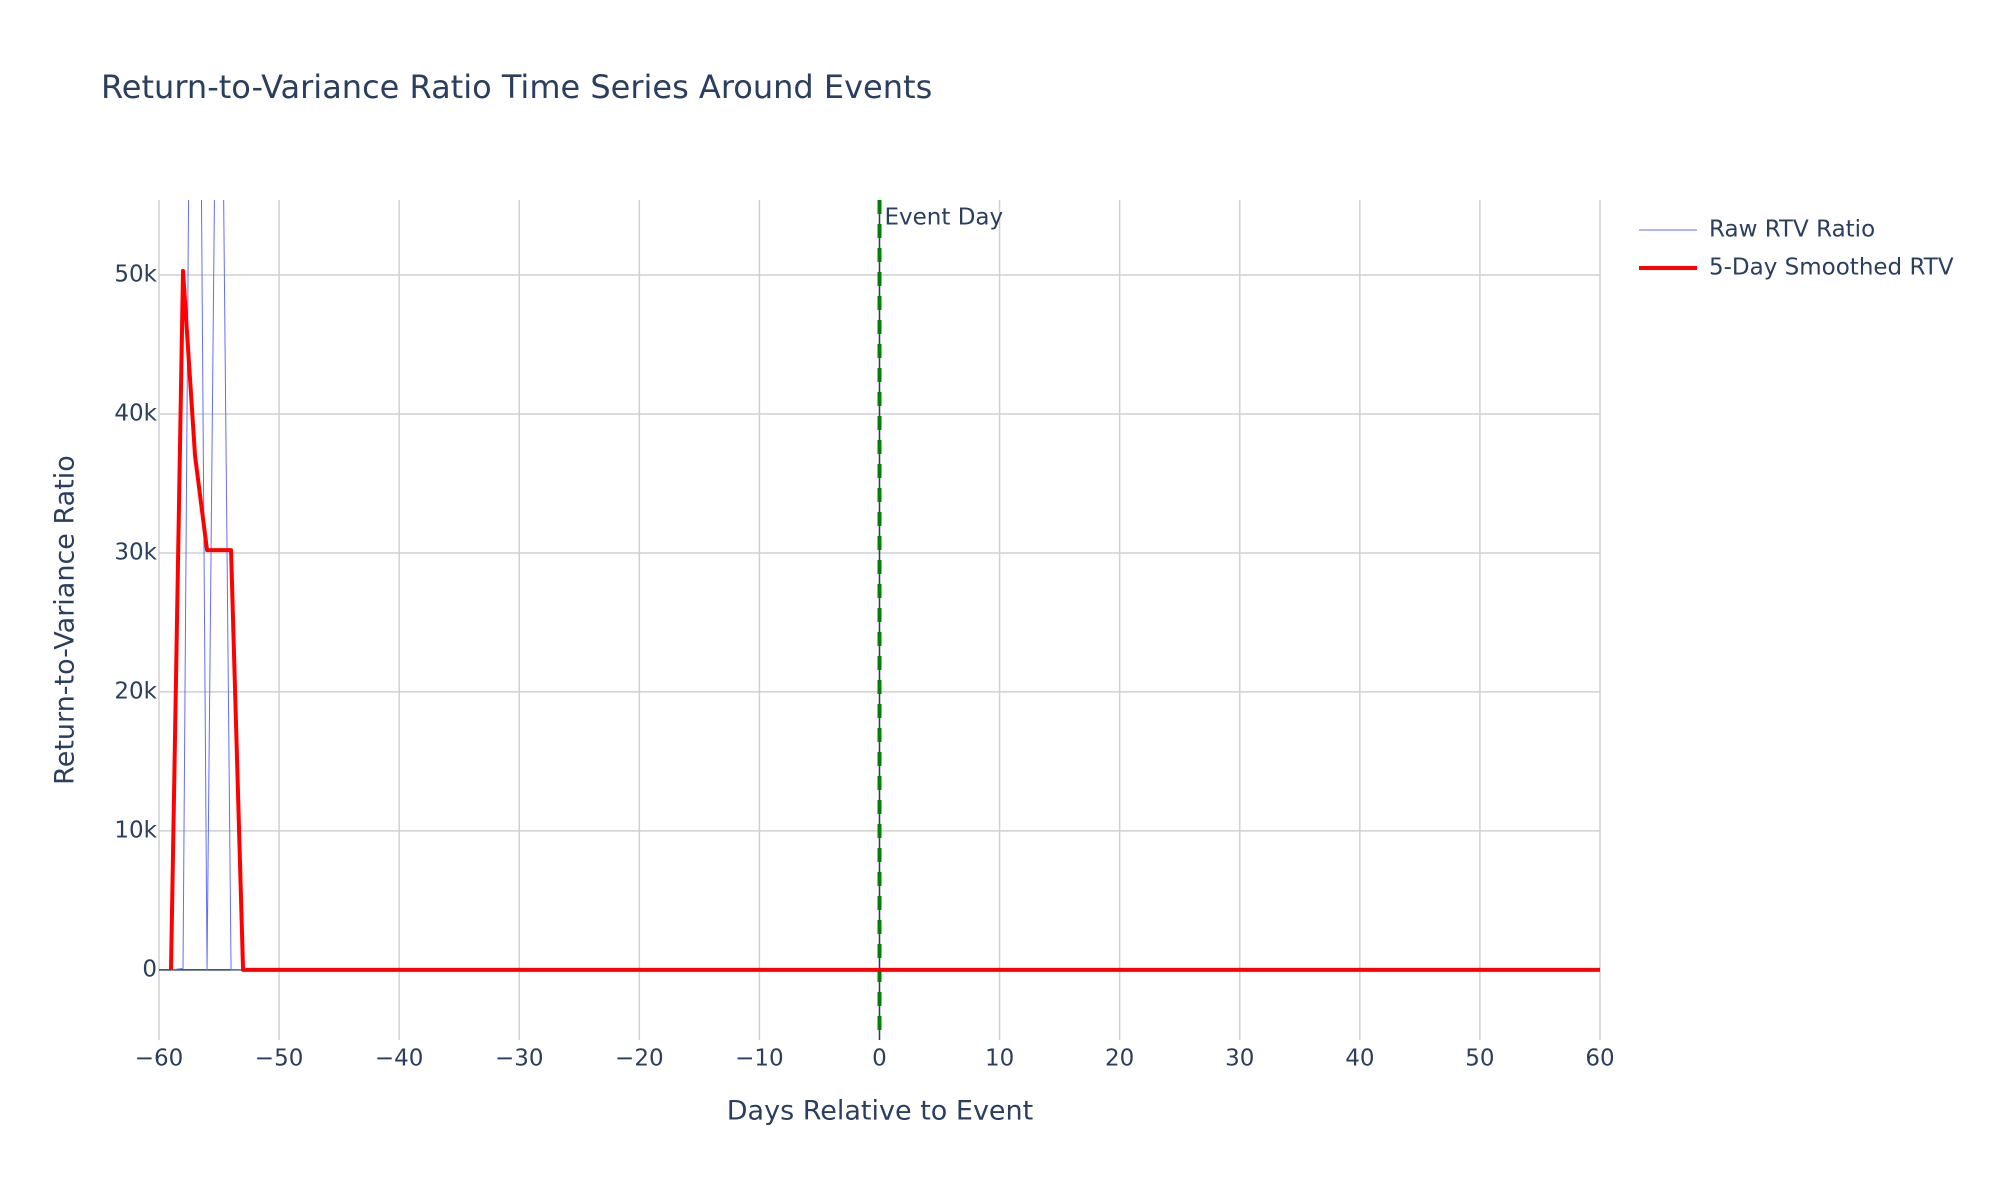 This screenshot has width=2000, height=1200. I want to click on x-tick-label: 20, so click(1119, 1059).